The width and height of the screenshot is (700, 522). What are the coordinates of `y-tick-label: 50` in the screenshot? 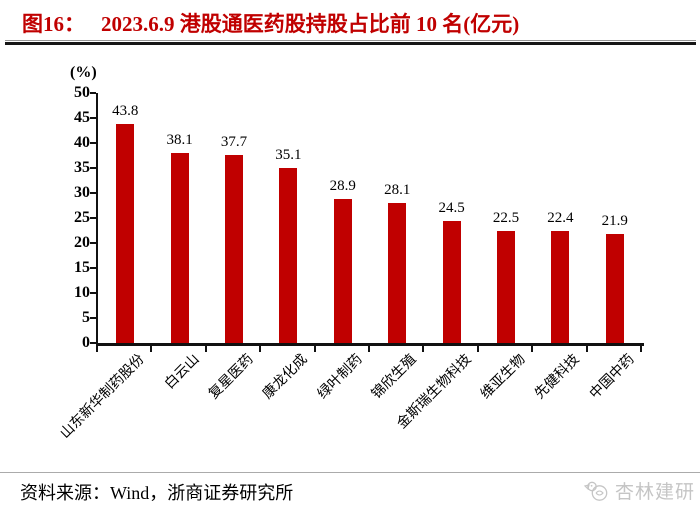 It's located at (82, 92).